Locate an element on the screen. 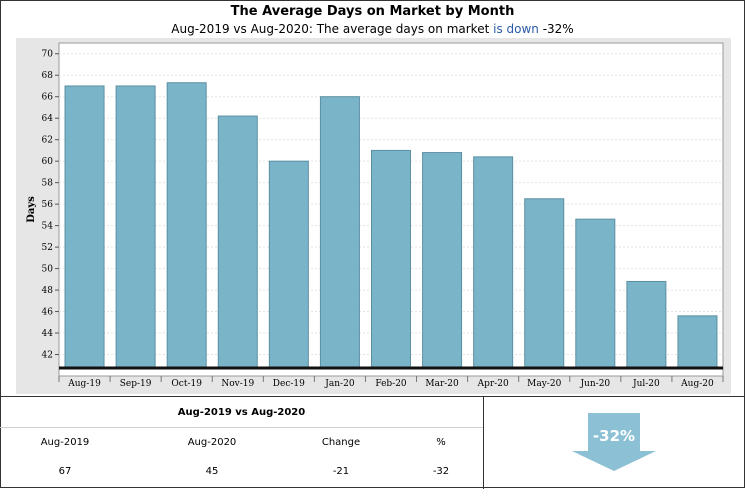 The width and height of the screenshot is (745, 493). y-axis-title: Days is located at coordinates (31, 209).